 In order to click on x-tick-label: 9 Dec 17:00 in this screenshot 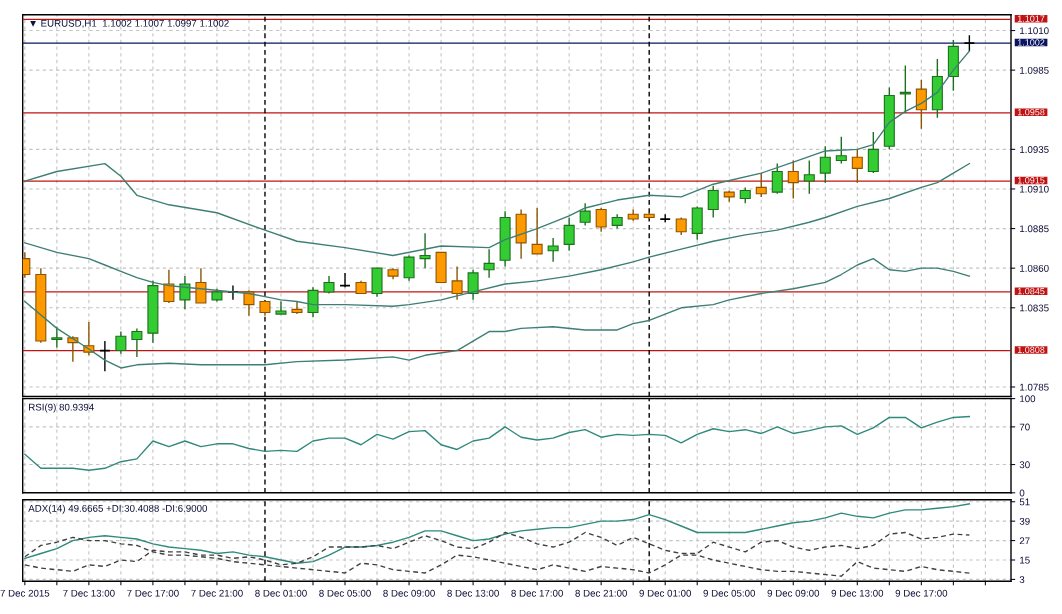, I will do `click(921, 593)`.